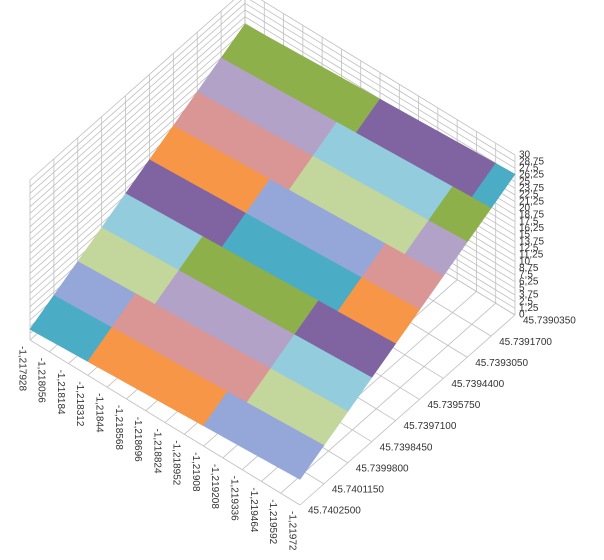  What do you see at coordinates (334, 511) in the screenshot?
I see `y-tick-label: 45.7402500` at bounding box center [334, 511].